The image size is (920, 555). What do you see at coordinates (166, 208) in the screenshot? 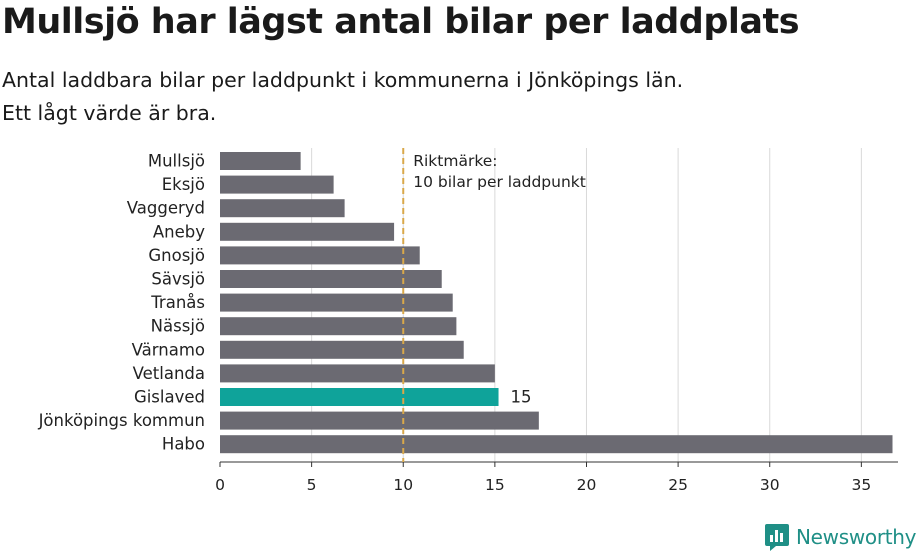
I see `category-label: Vaggeryd` at bounding box center [166, 208].